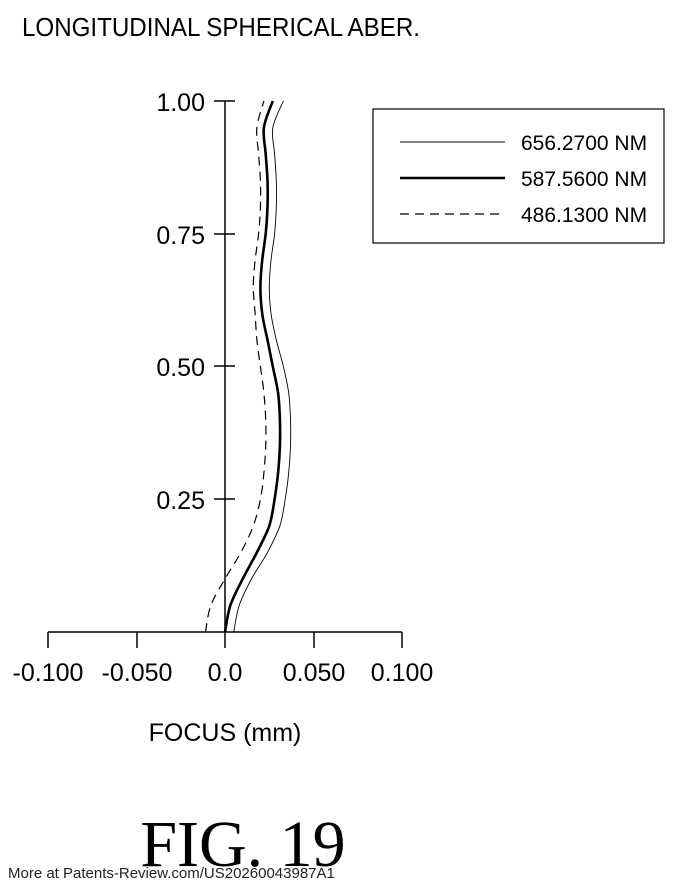  I want to click on x-ticks: -0.100 -0.050 0.0 0.050 0.100, so click(223, 659).